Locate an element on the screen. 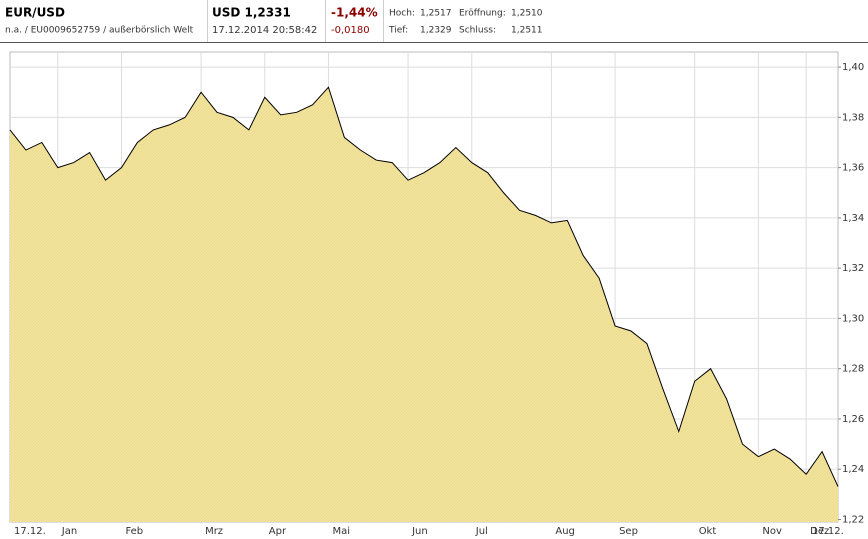 Image resolution: width=868 pixels, height=539 pixels. x-tick-label: Nov is located at coordinates (772, 531).